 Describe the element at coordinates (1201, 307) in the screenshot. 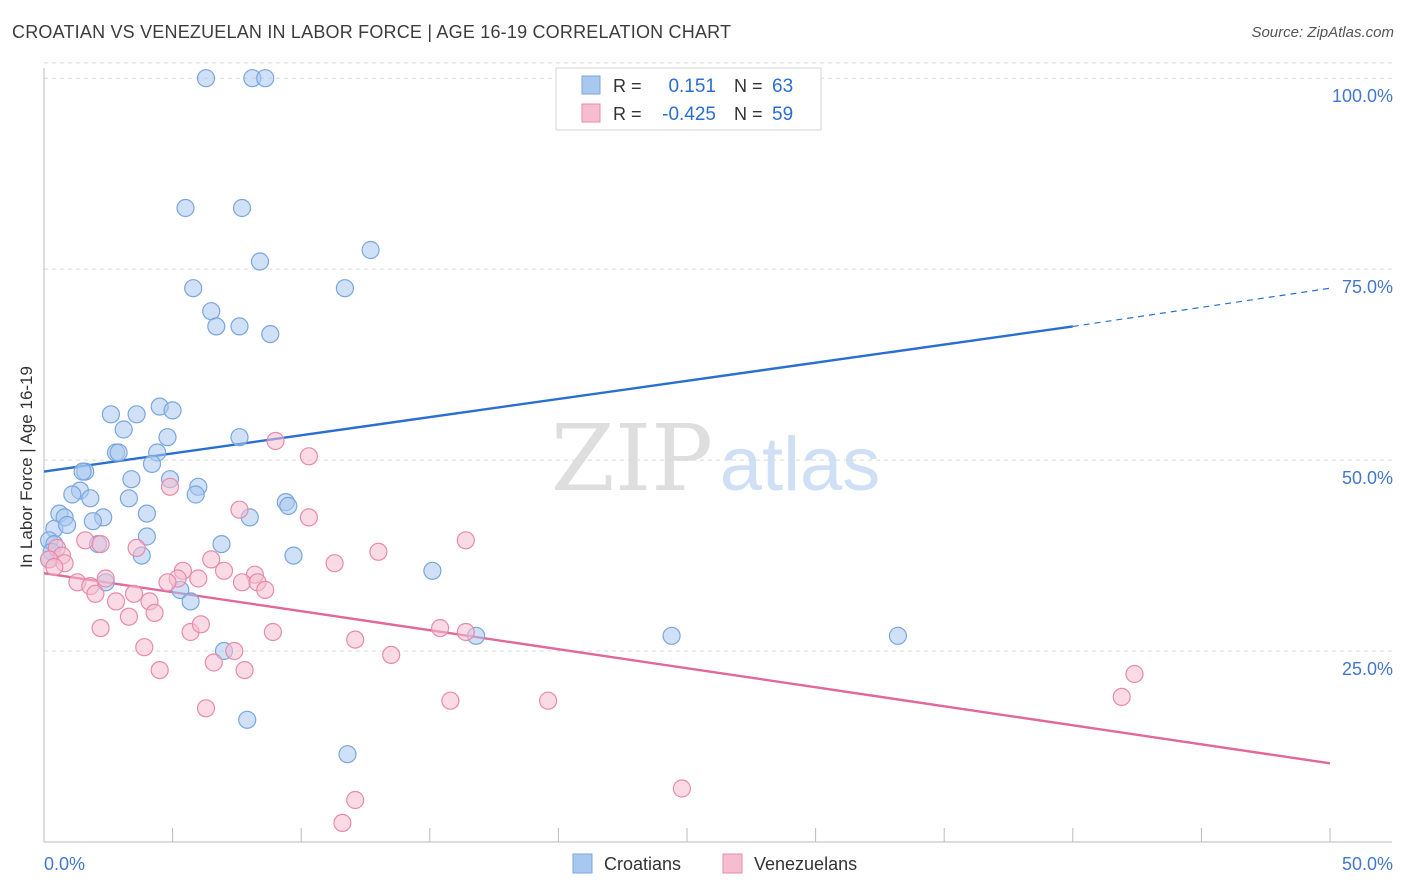

I see `trend-line-croatians-extension` at that location.